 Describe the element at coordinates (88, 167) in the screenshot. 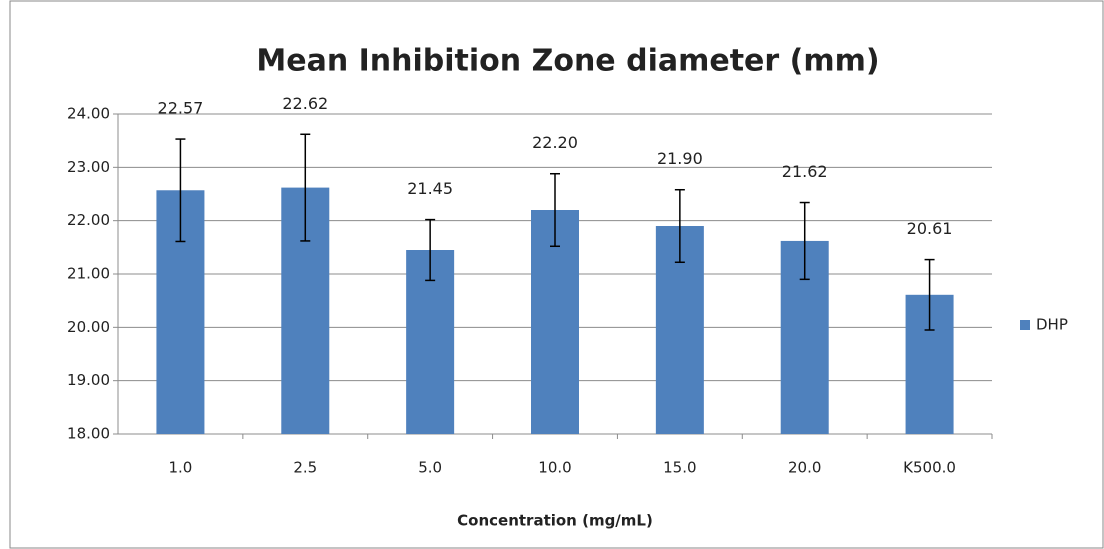

I see `y-tick-label: 23.00` at that location.